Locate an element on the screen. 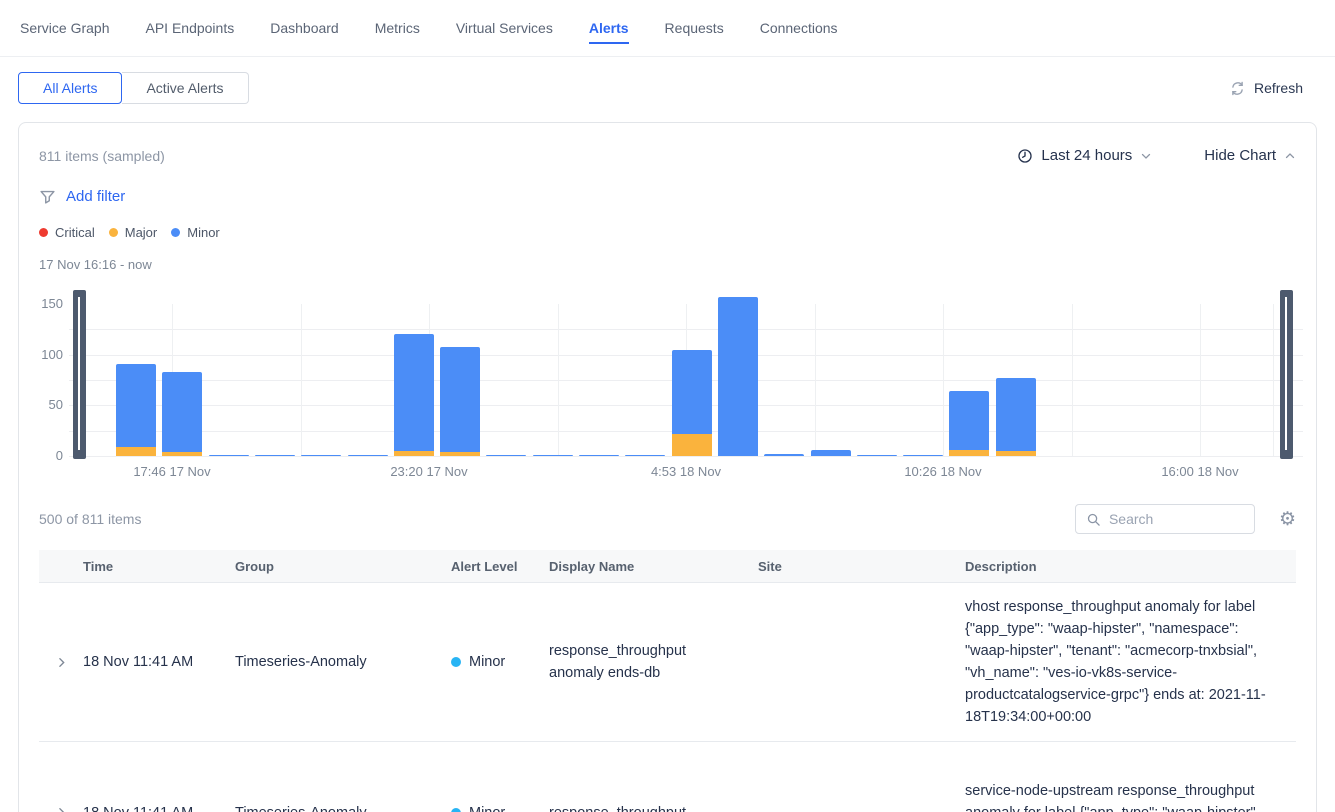 This screenshot has height=812, width=1335. legend-label: Critical is located at coordinates (75, 232).